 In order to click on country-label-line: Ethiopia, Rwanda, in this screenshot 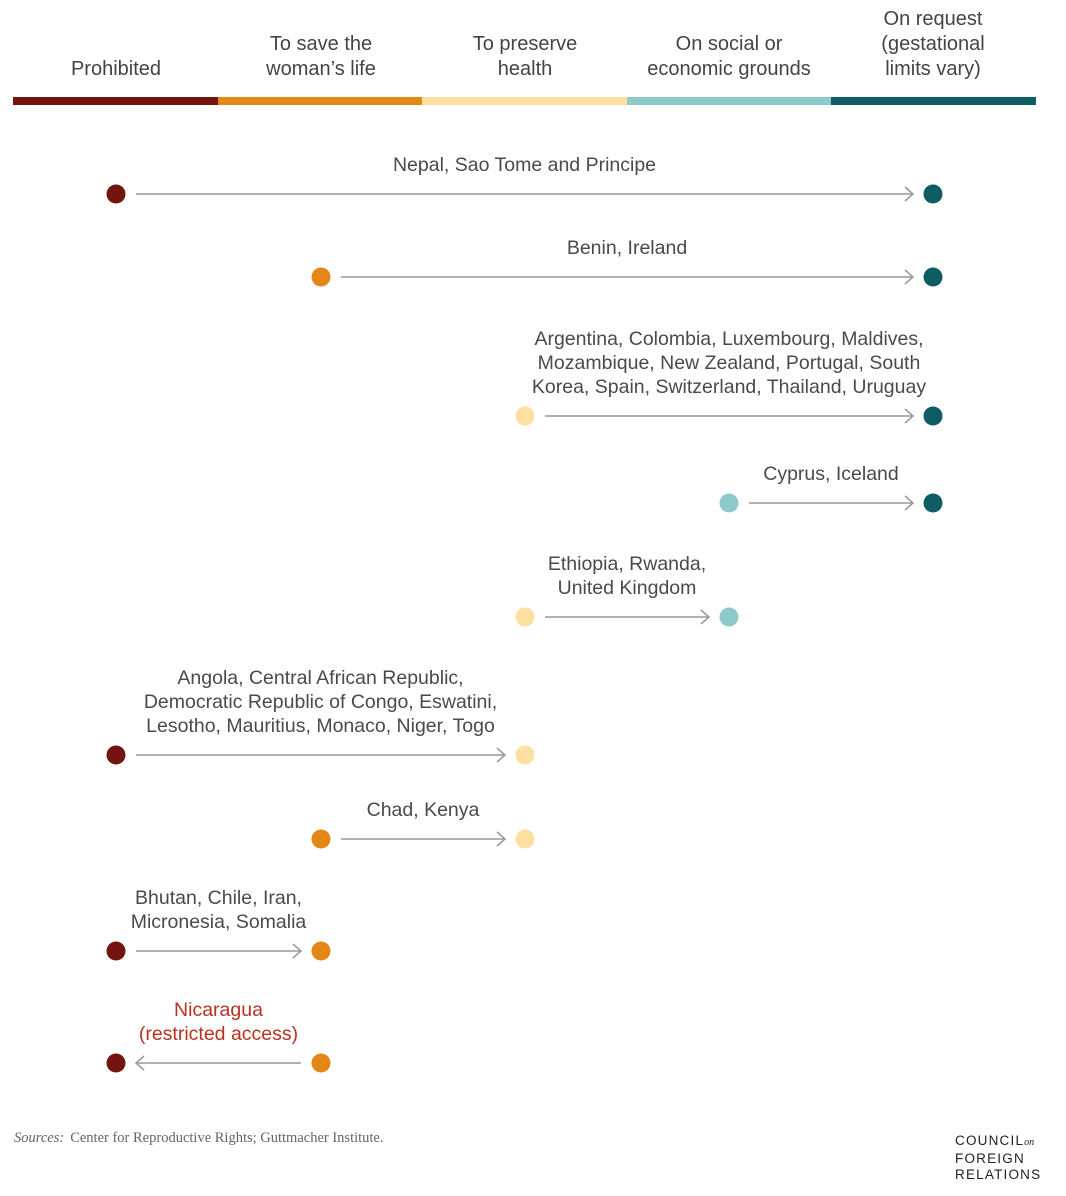, I will do `click(627, 564)`.